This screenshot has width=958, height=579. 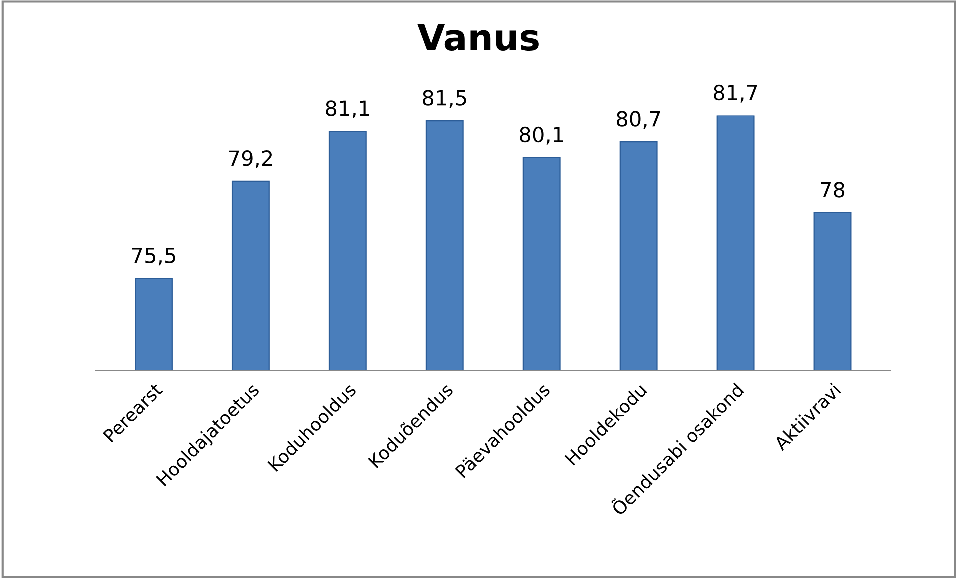 What do you see at coordinates (833, 190) in the screenshot?
I see `data-label: 78` at bounding box center [833, 190].